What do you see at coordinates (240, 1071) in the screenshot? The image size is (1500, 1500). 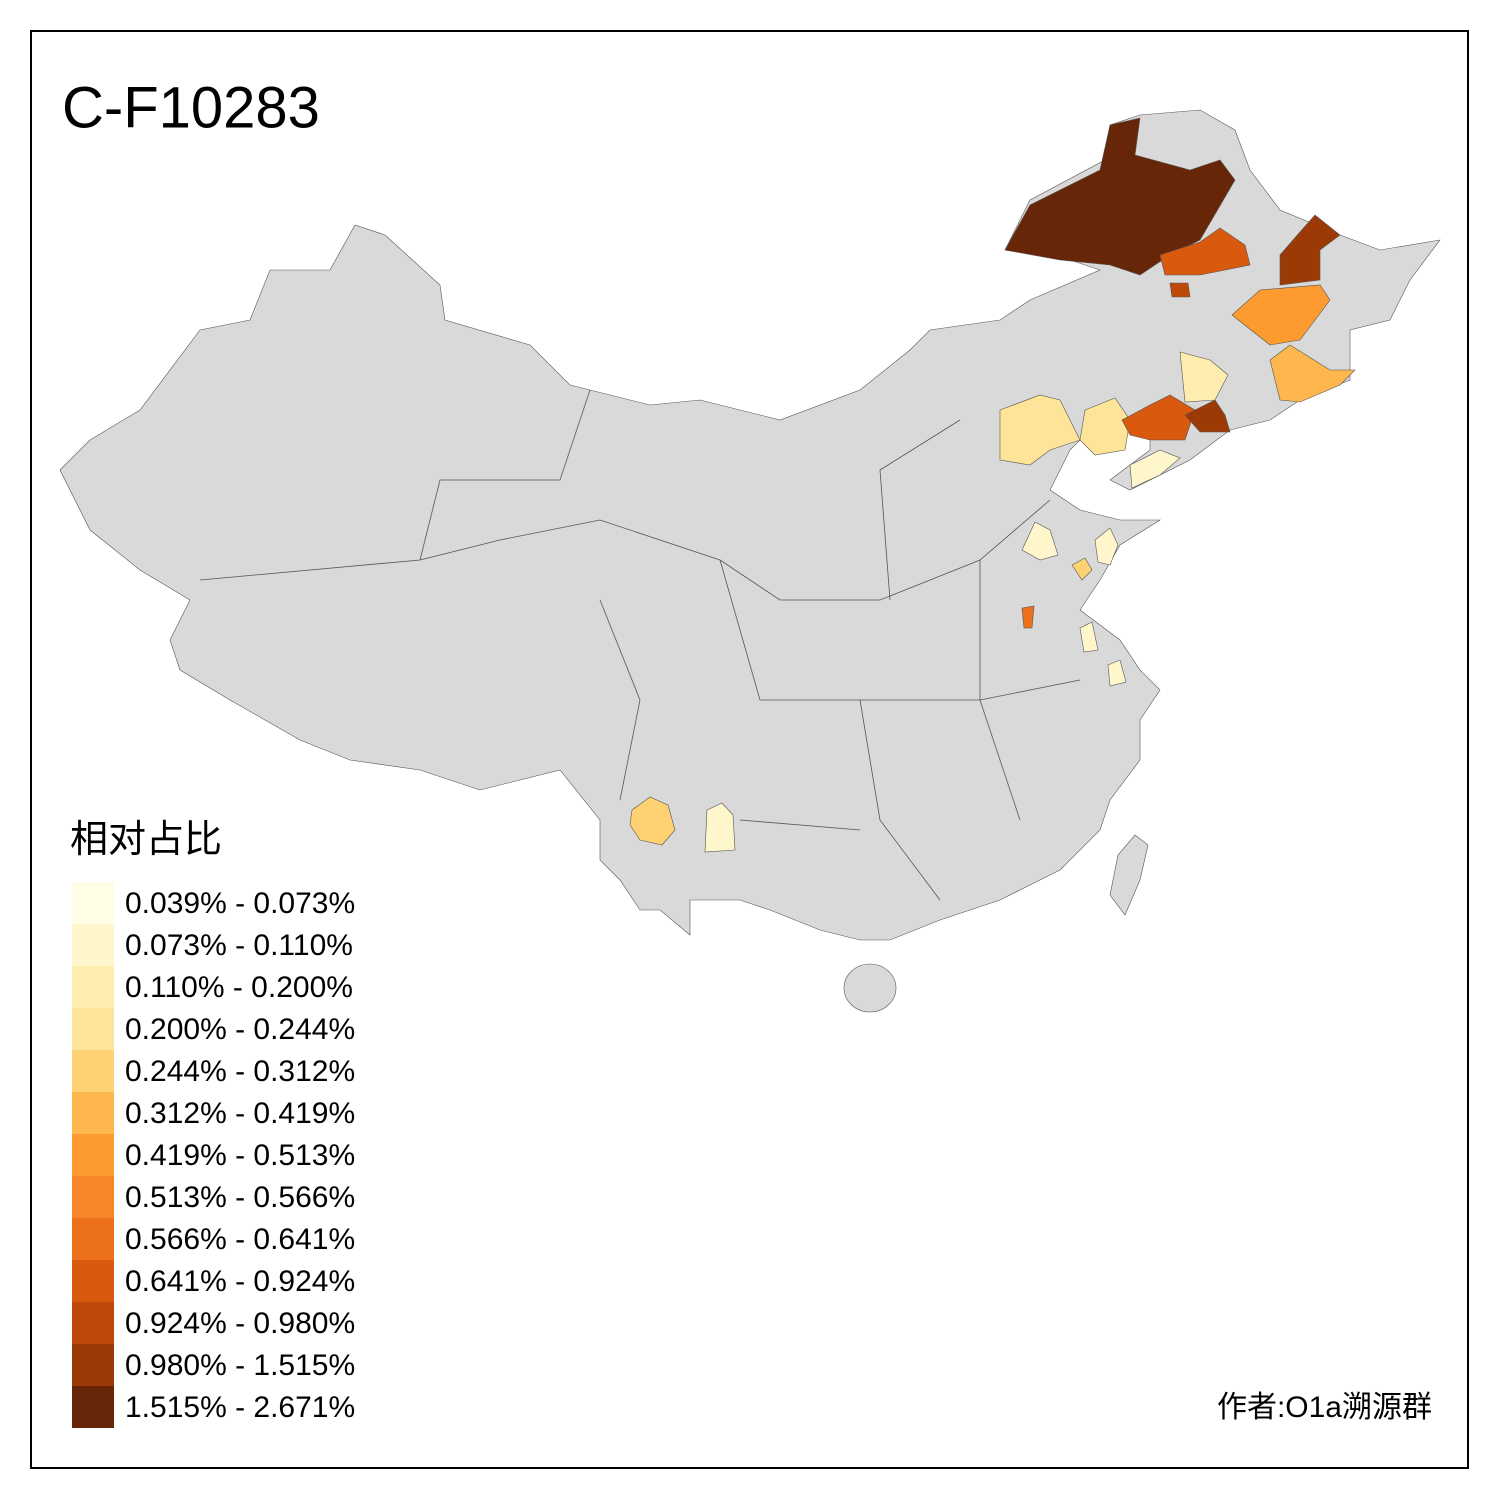 I see `legend-label: 0.244% - 0.312%` at bounding box center [240, 1071].